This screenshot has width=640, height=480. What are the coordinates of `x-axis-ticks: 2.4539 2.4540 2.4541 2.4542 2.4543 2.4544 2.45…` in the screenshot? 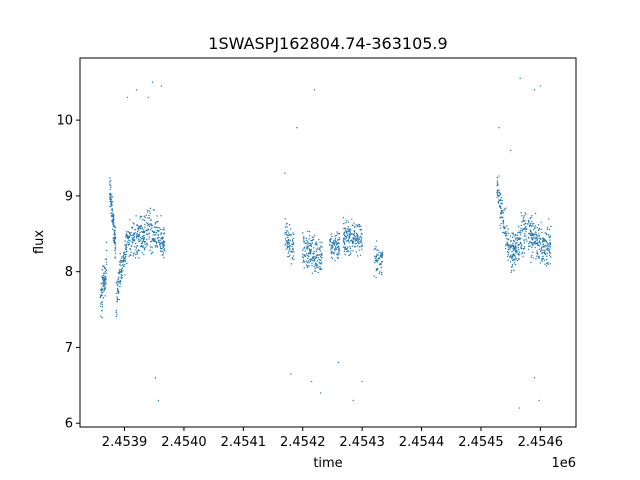 It's located at (332, 438).